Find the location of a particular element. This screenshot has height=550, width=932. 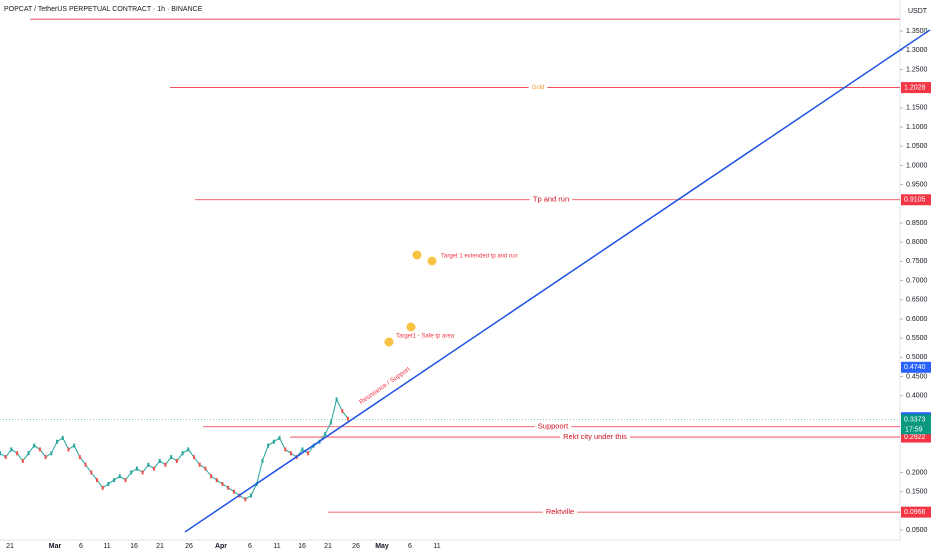

level-text: Rektville is located at coordinates (560, 511).